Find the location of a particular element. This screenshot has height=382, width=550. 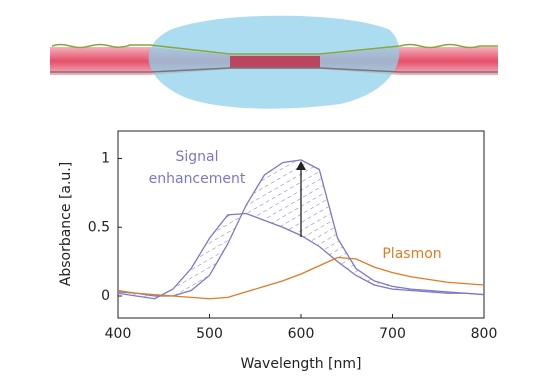

x-tick-label: 500 is located at coordinates (209, 334).